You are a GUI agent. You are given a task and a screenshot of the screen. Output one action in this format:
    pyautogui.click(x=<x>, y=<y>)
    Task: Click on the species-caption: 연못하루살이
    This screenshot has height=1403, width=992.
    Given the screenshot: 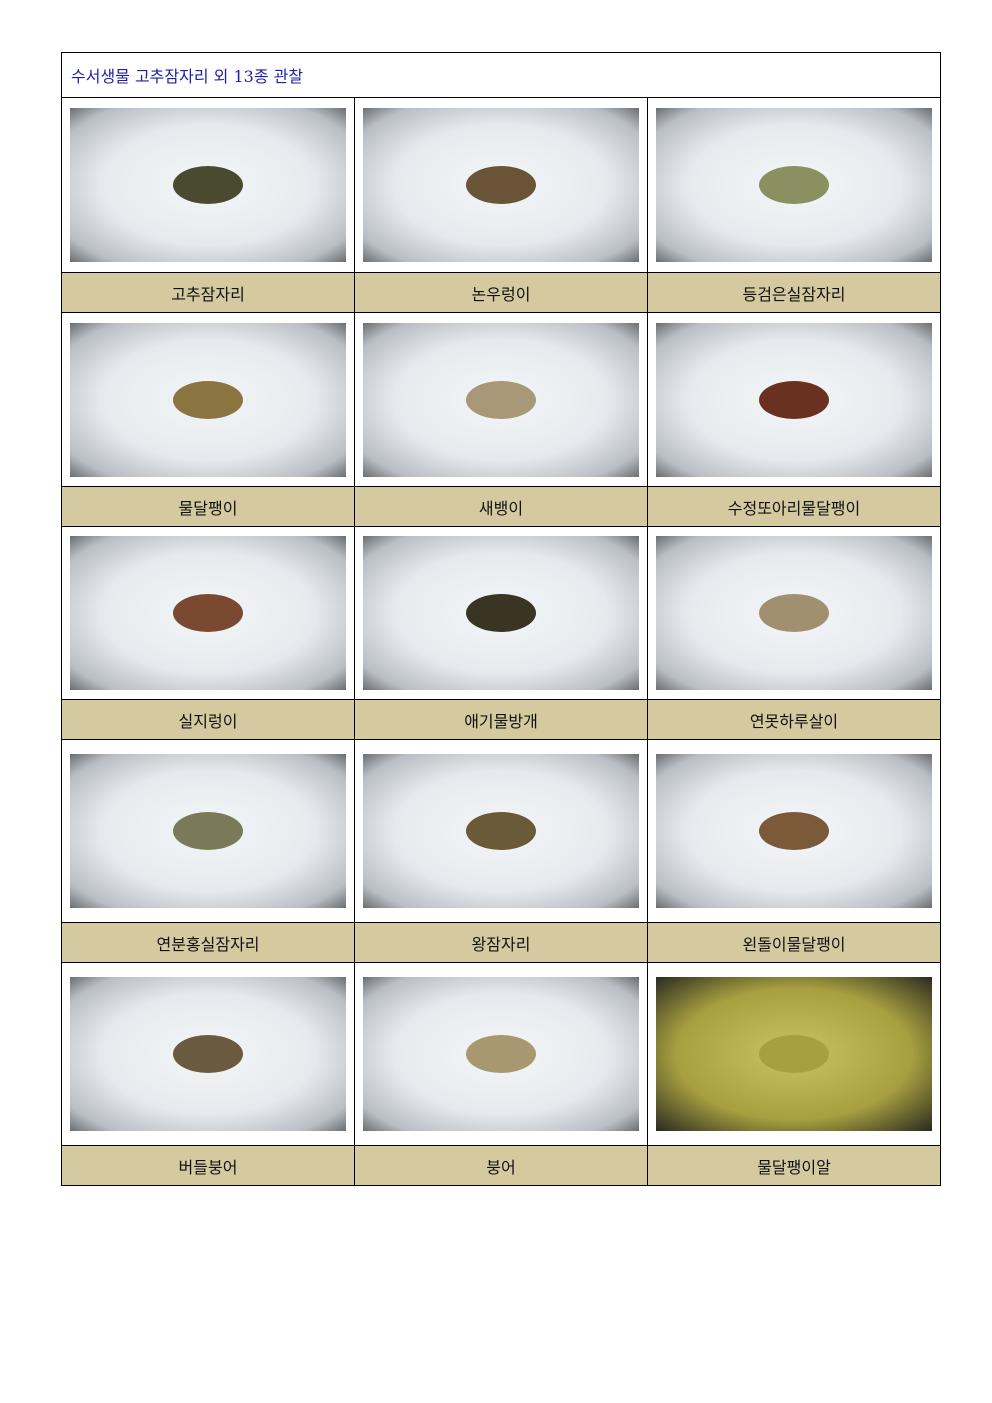 What is the action you would take?
    pyautogui.click(x=794, y=719)
    